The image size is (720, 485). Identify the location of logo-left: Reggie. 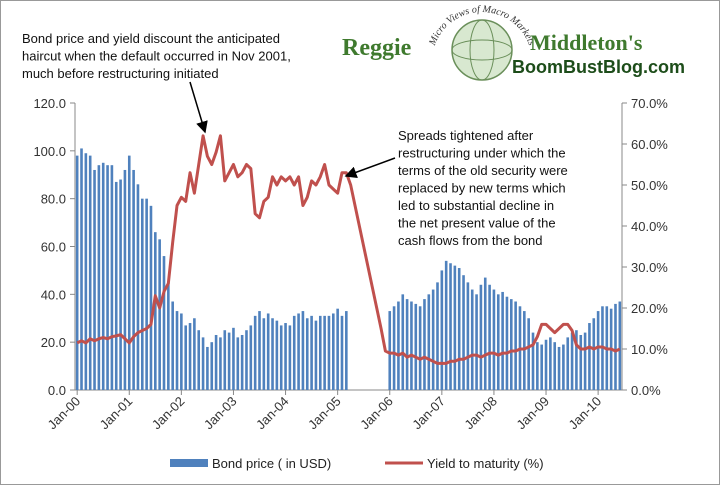
(377, 48).